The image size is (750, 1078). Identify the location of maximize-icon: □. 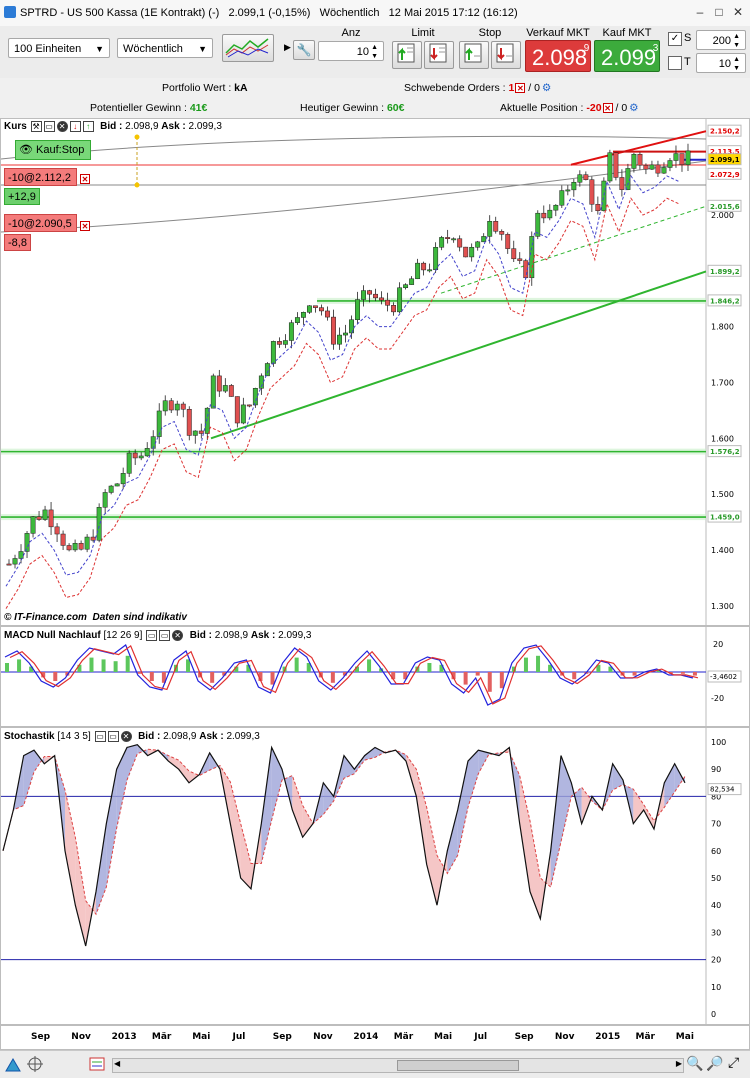
(719, 12).